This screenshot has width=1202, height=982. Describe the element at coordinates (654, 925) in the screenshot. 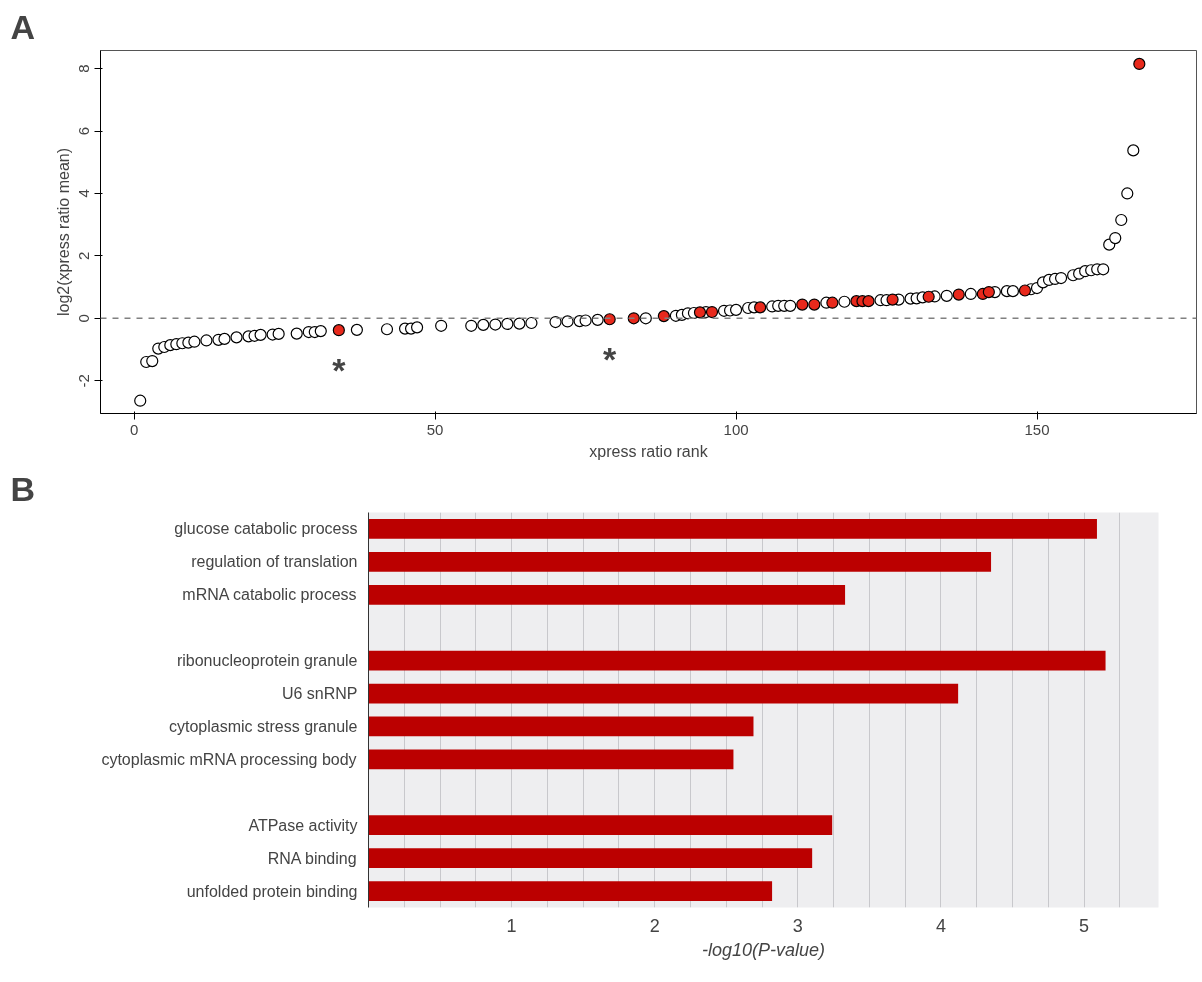

I see `x-tick-label: 2` at that location.